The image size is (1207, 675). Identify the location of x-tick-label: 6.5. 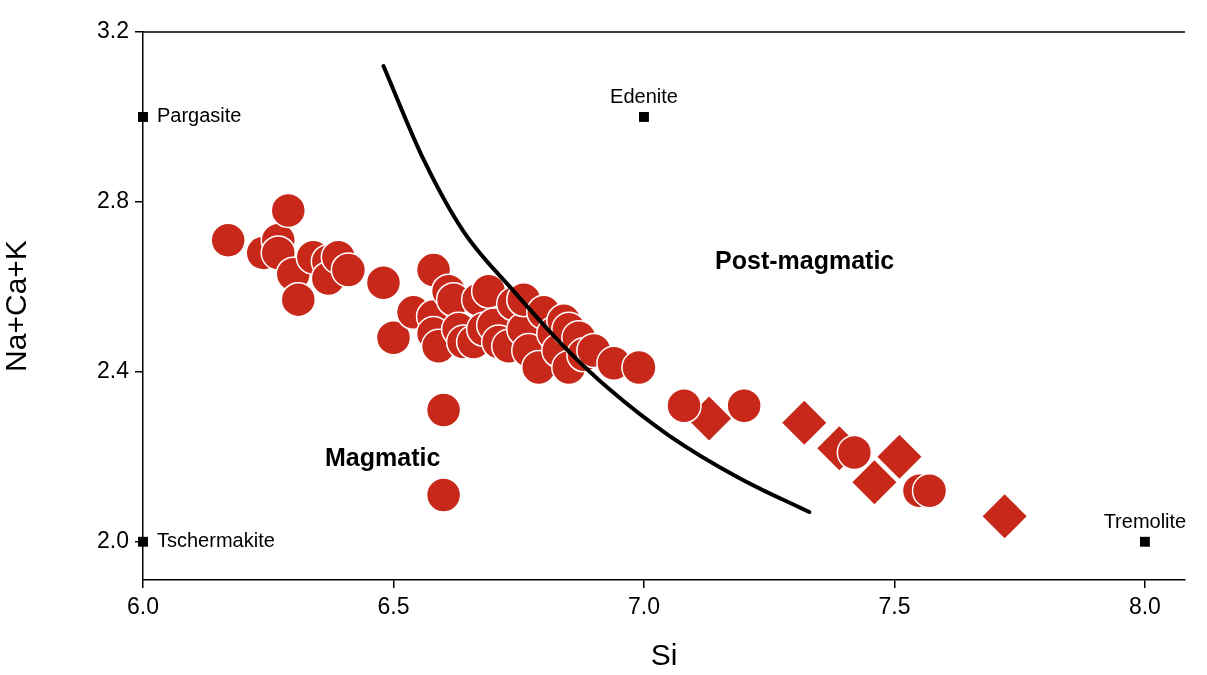
(393, 606).